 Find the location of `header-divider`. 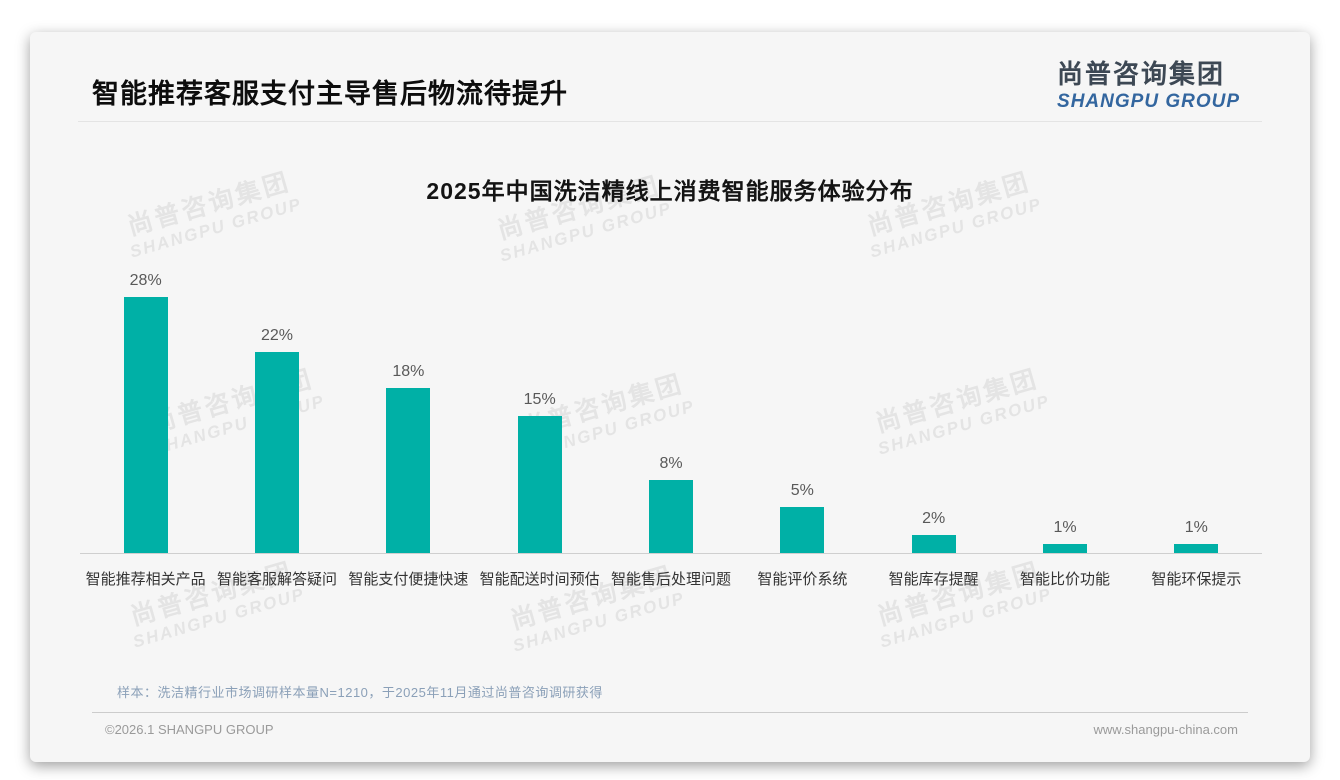

header-divider is located at coordinates (670, 121).